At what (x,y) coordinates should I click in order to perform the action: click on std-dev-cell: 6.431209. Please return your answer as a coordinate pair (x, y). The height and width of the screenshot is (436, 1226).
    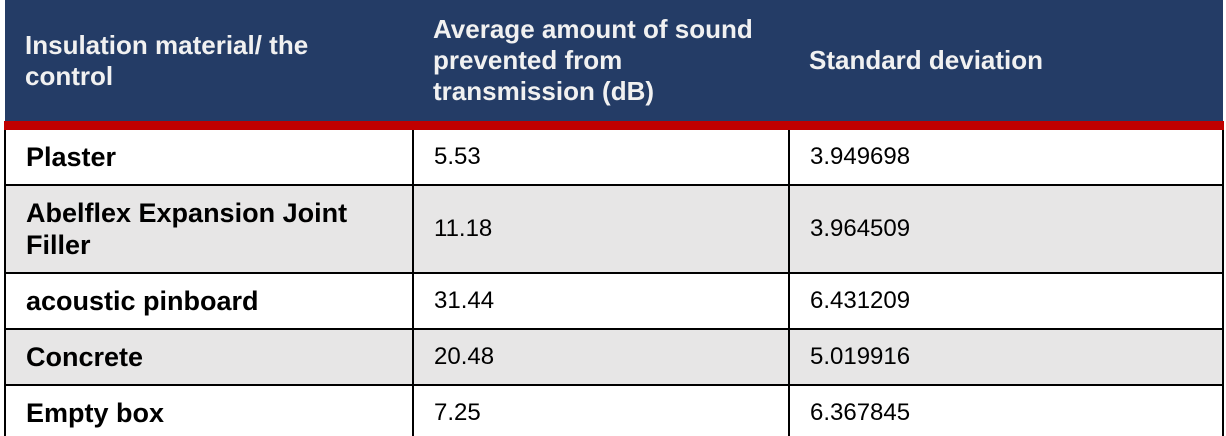
    Looking at the image, I should click on (1006, 301).